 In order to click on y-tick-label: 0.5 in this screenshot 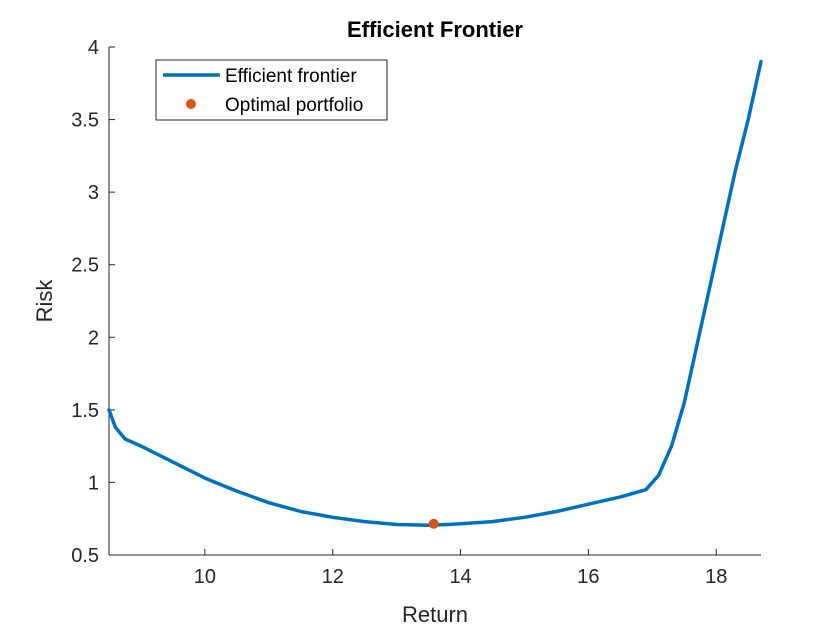, I will do `click(85, 556)`.